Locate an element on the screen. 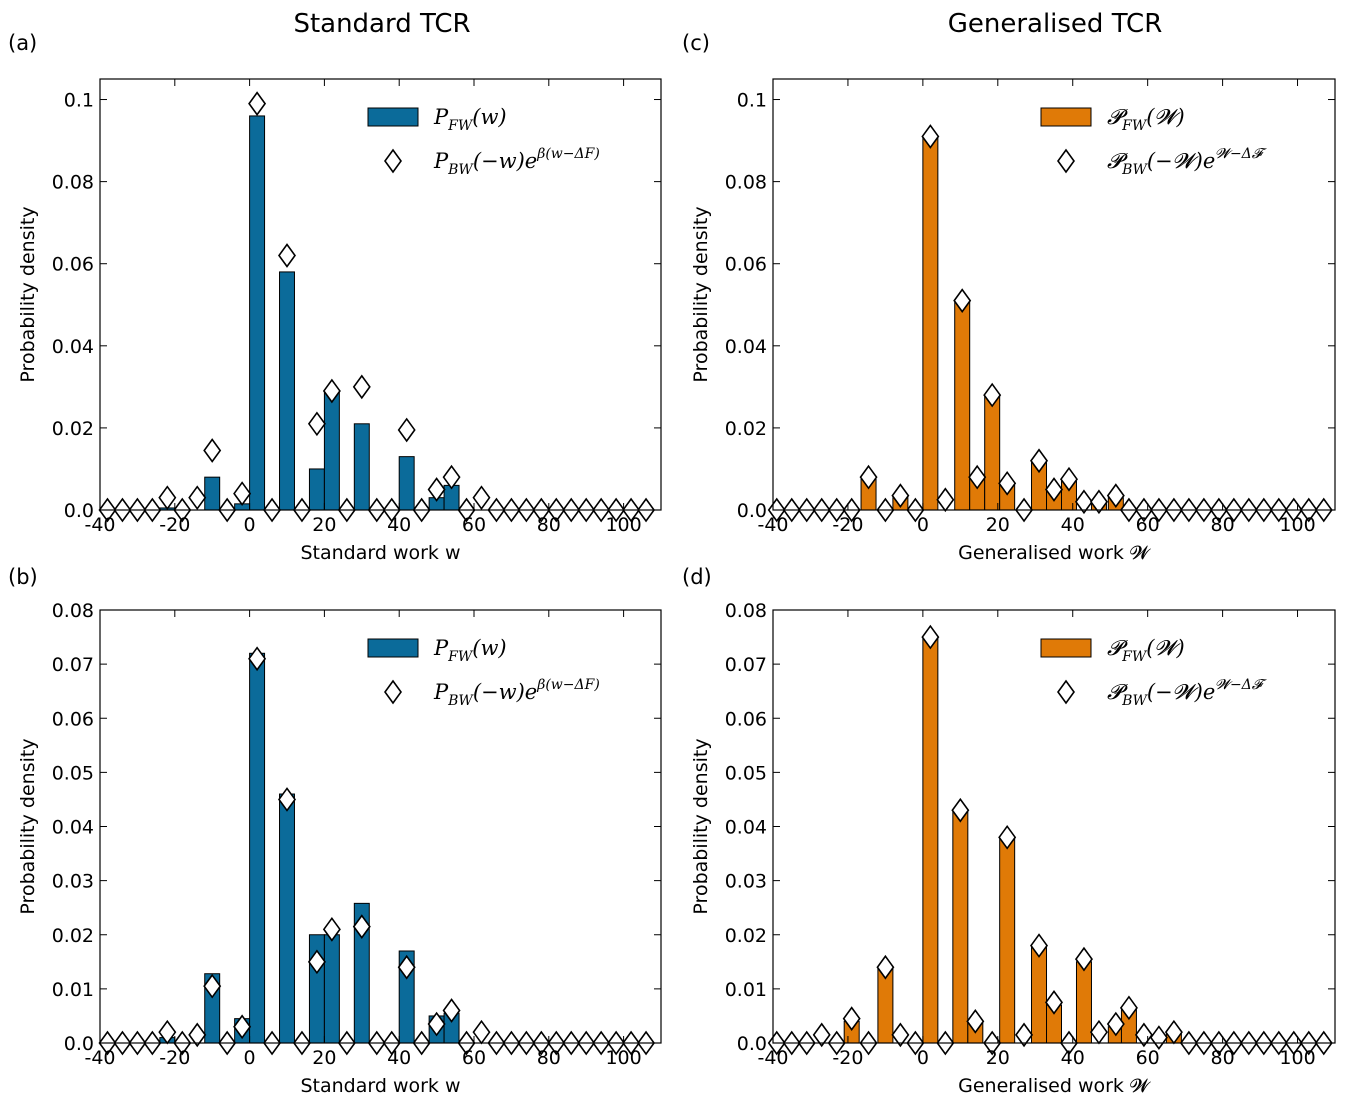  y-tick-label: 0.05 is located at coordinates (746, 773).